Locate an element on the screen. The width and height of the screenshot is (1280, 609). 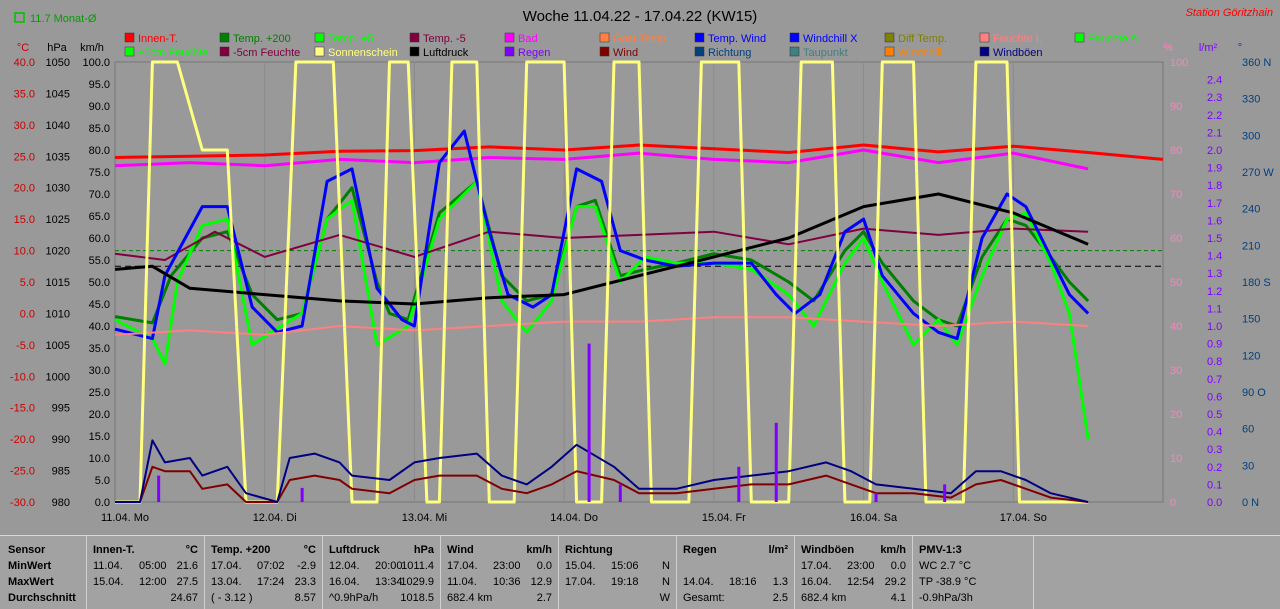
tick-label-wind: 55.0 is located at coordinates (99, 261).